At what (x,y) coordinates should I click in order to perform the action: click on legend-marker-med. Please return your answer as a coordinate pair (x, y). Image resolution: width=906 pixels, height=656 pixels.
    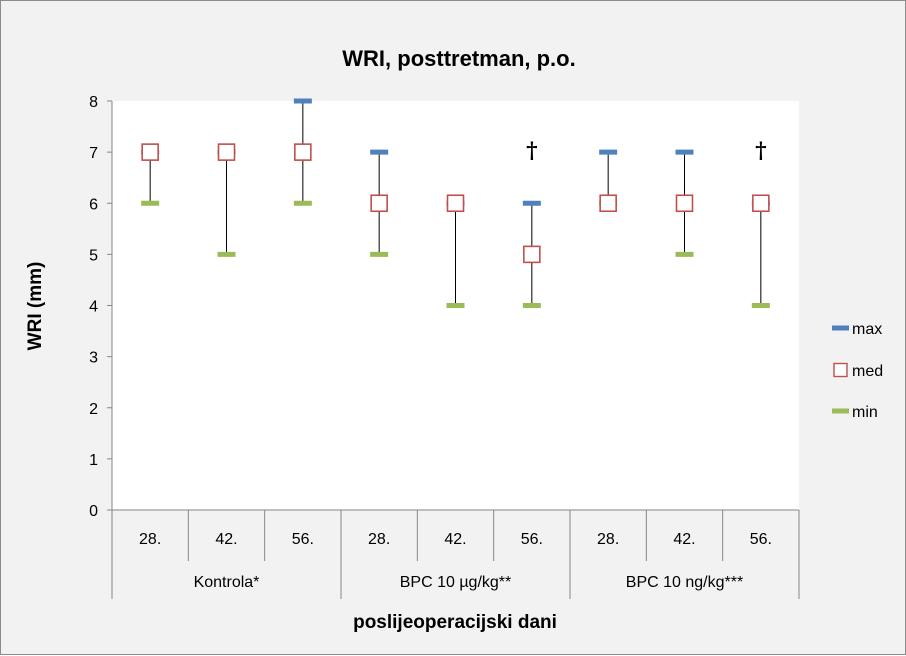
    Looking at the image, I should click on (840, 370).